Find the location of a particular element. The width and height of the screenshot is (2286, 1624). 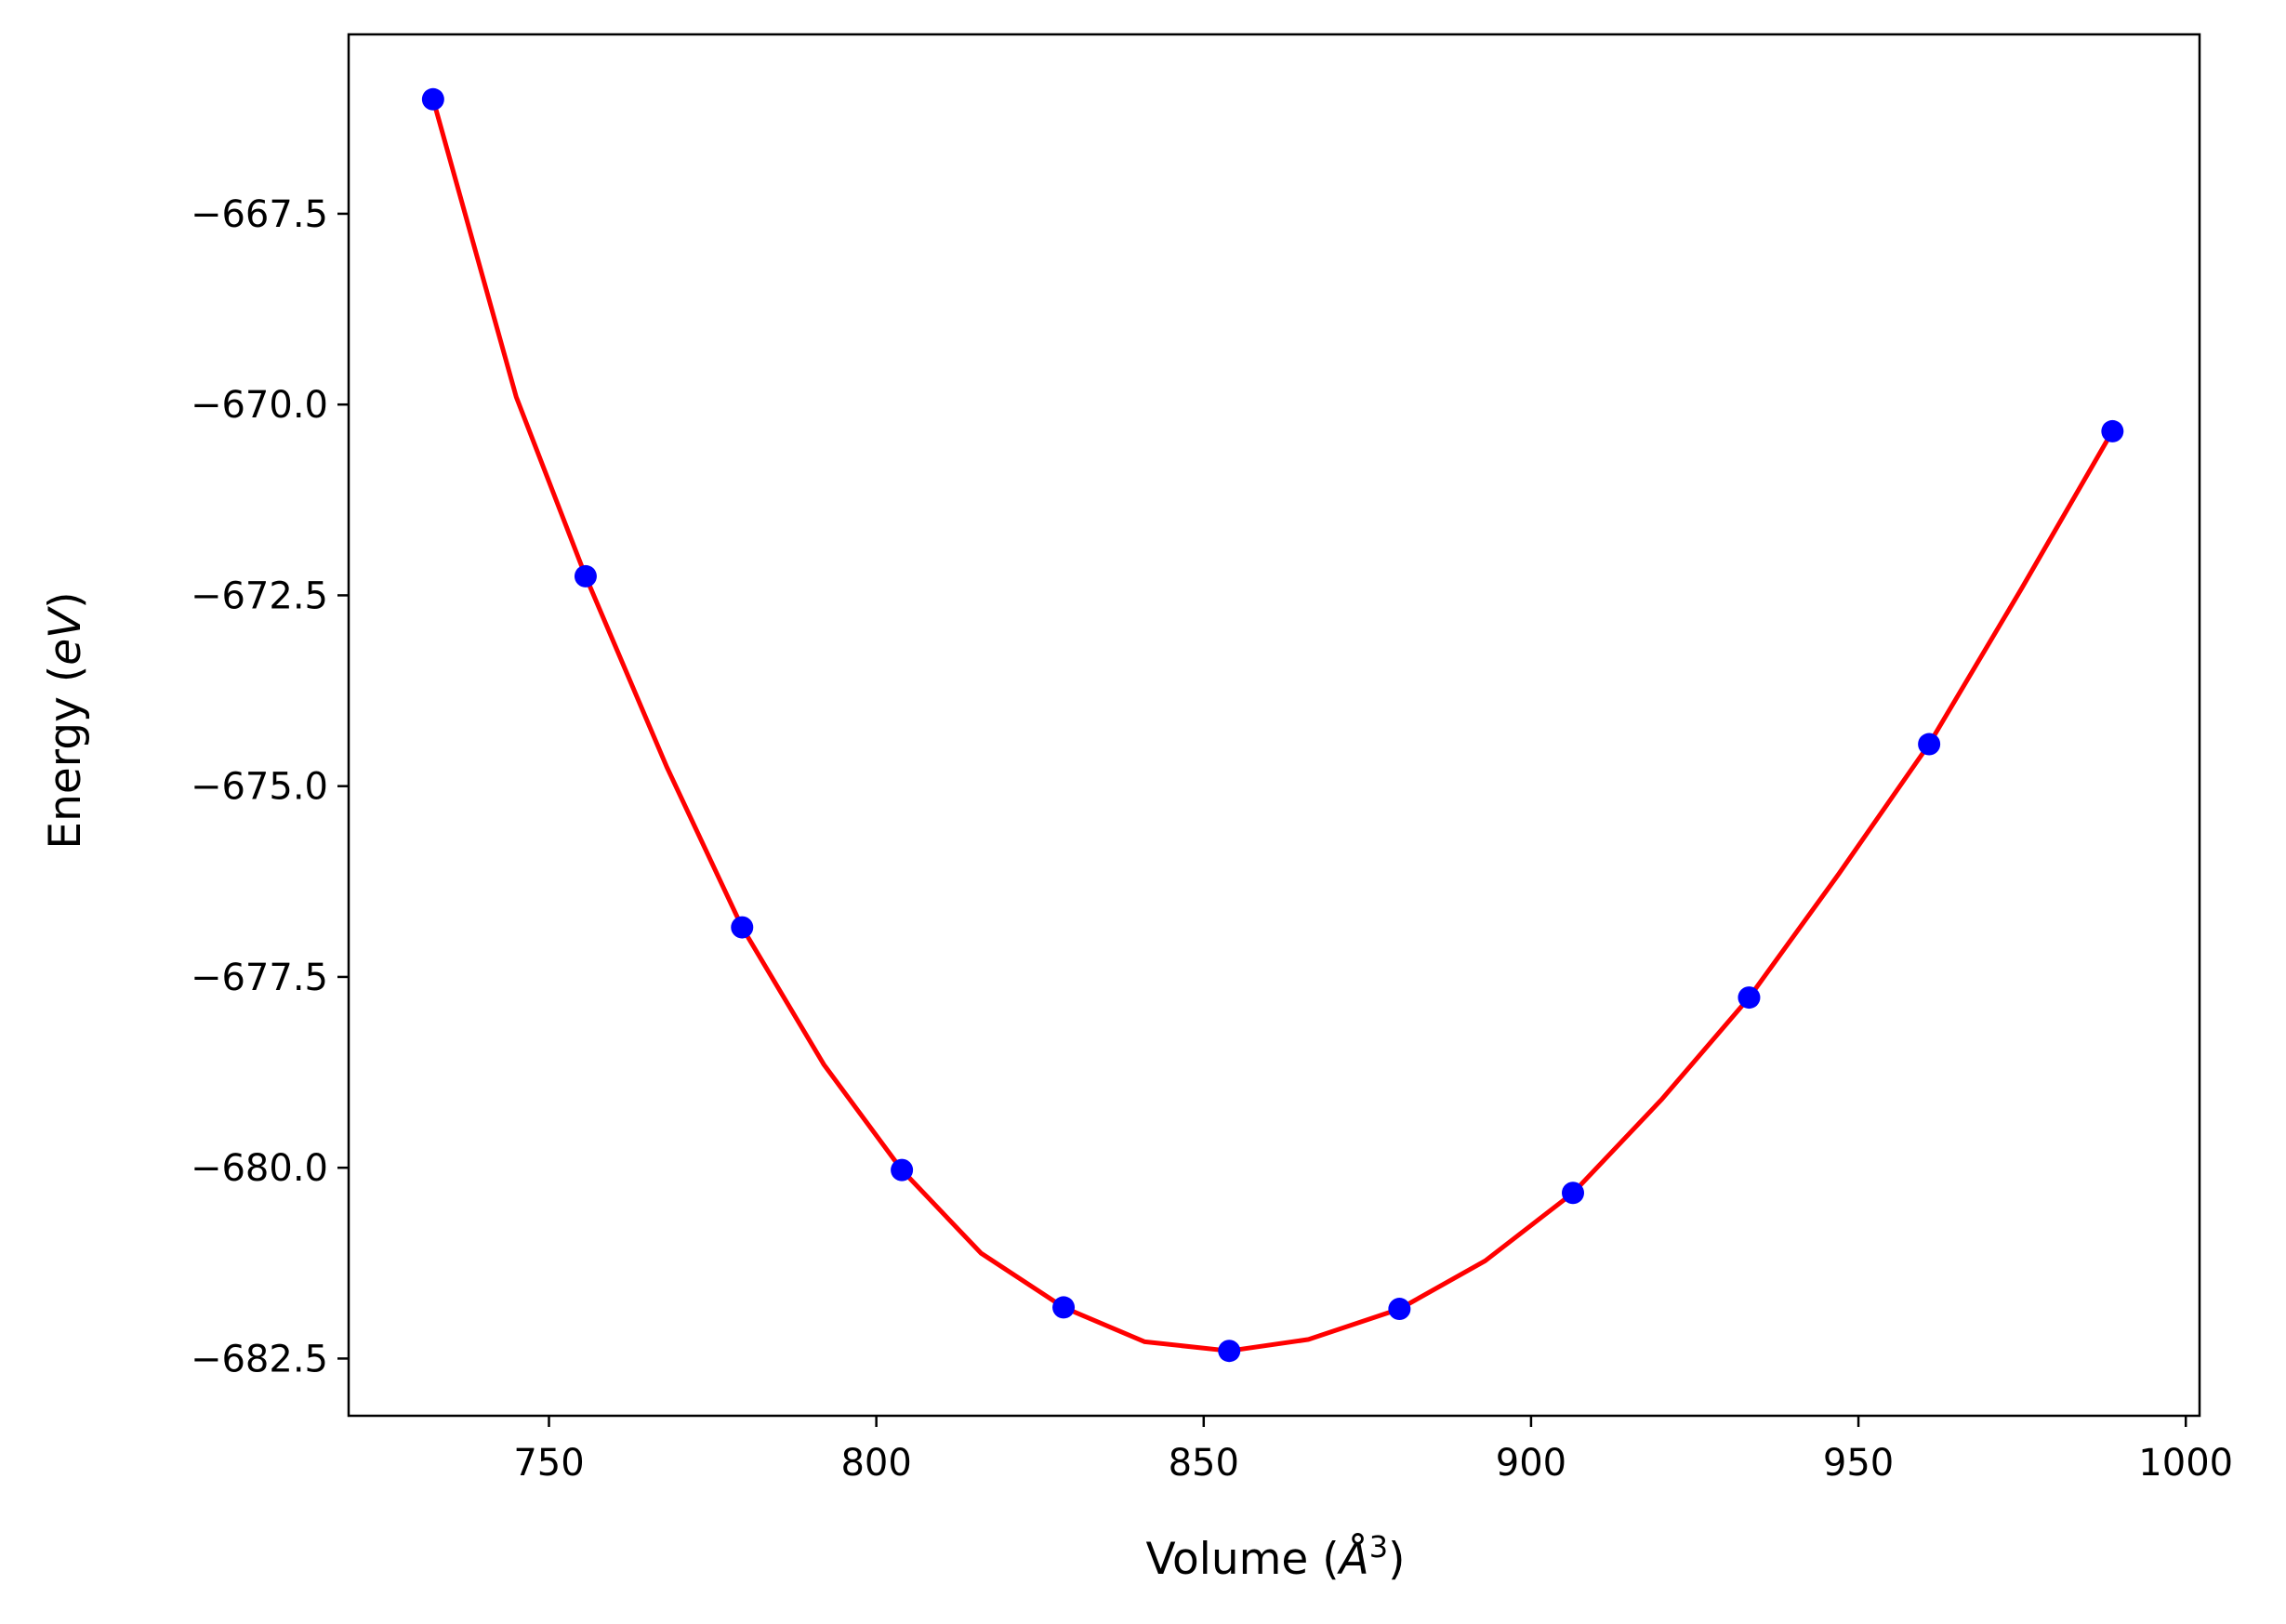

x-axis-ticks: 750 800 850 900 950 1000 is located at coordinates (1373, 1451).